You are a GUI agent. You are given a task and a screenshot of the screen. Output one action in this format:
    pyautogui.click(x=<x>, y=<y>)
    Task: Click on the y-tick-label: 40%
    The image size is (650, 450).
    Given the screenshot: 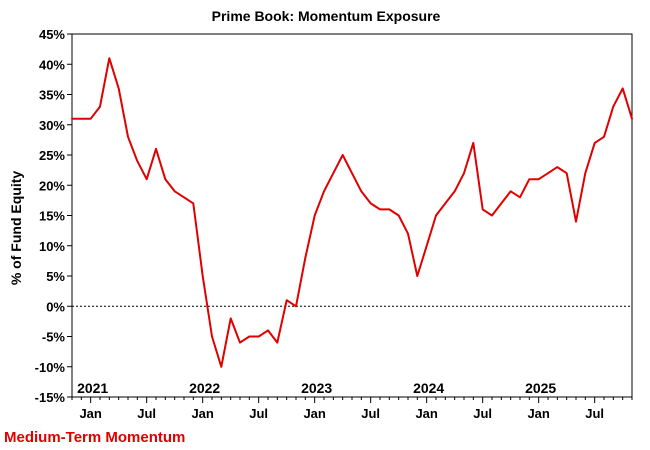 What is the action you would take?
    pyautogui.click(x=52, y=64)
    